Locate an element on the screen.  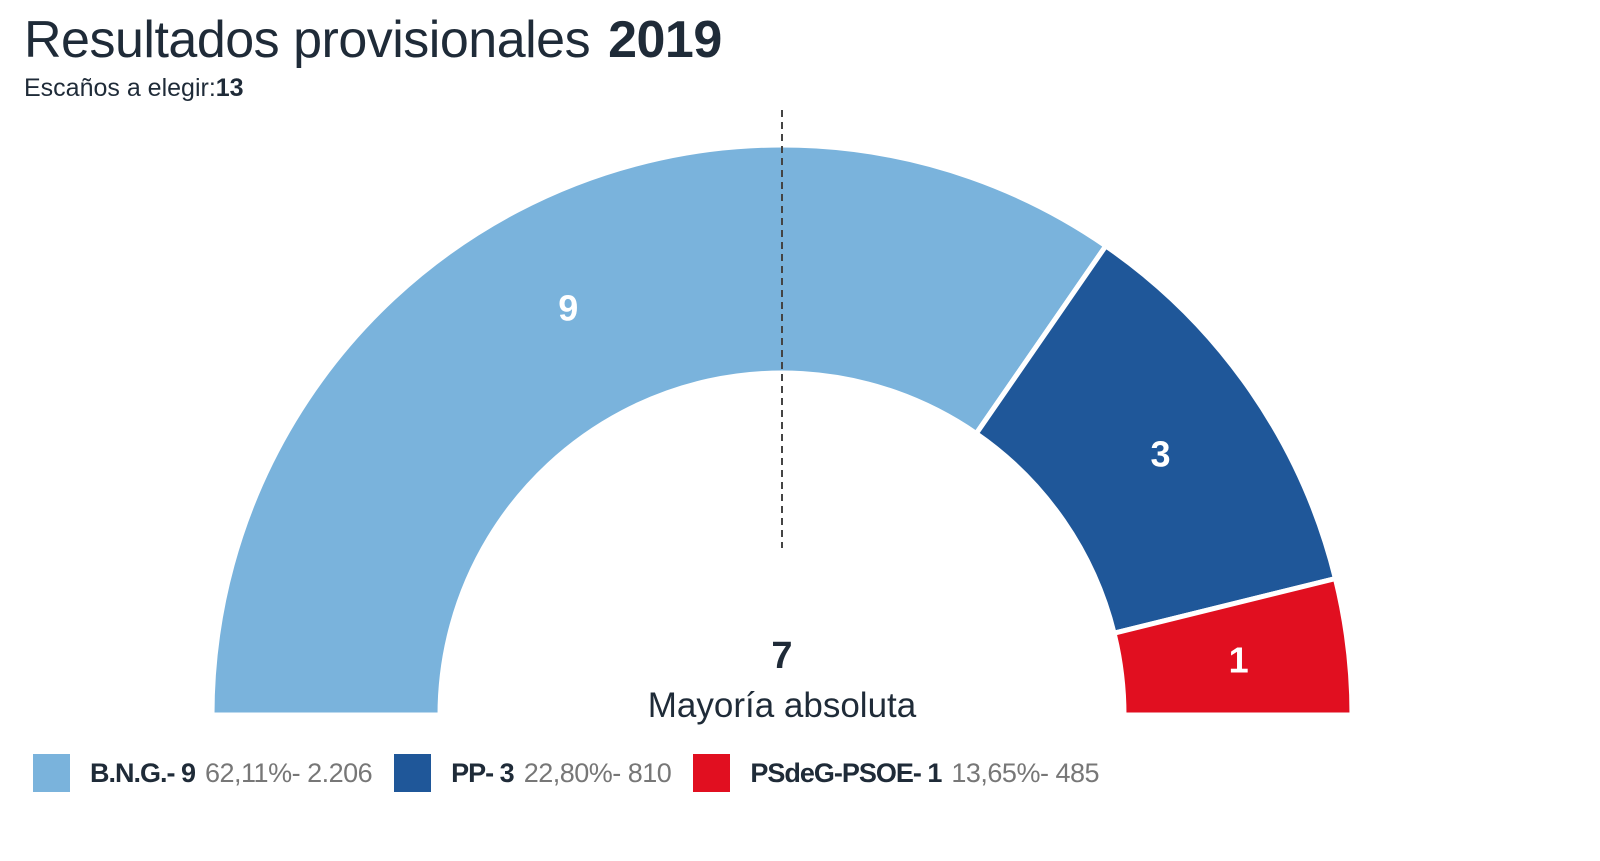
legend-value: 22,80%- 810 is located at coordinates (597, 772).